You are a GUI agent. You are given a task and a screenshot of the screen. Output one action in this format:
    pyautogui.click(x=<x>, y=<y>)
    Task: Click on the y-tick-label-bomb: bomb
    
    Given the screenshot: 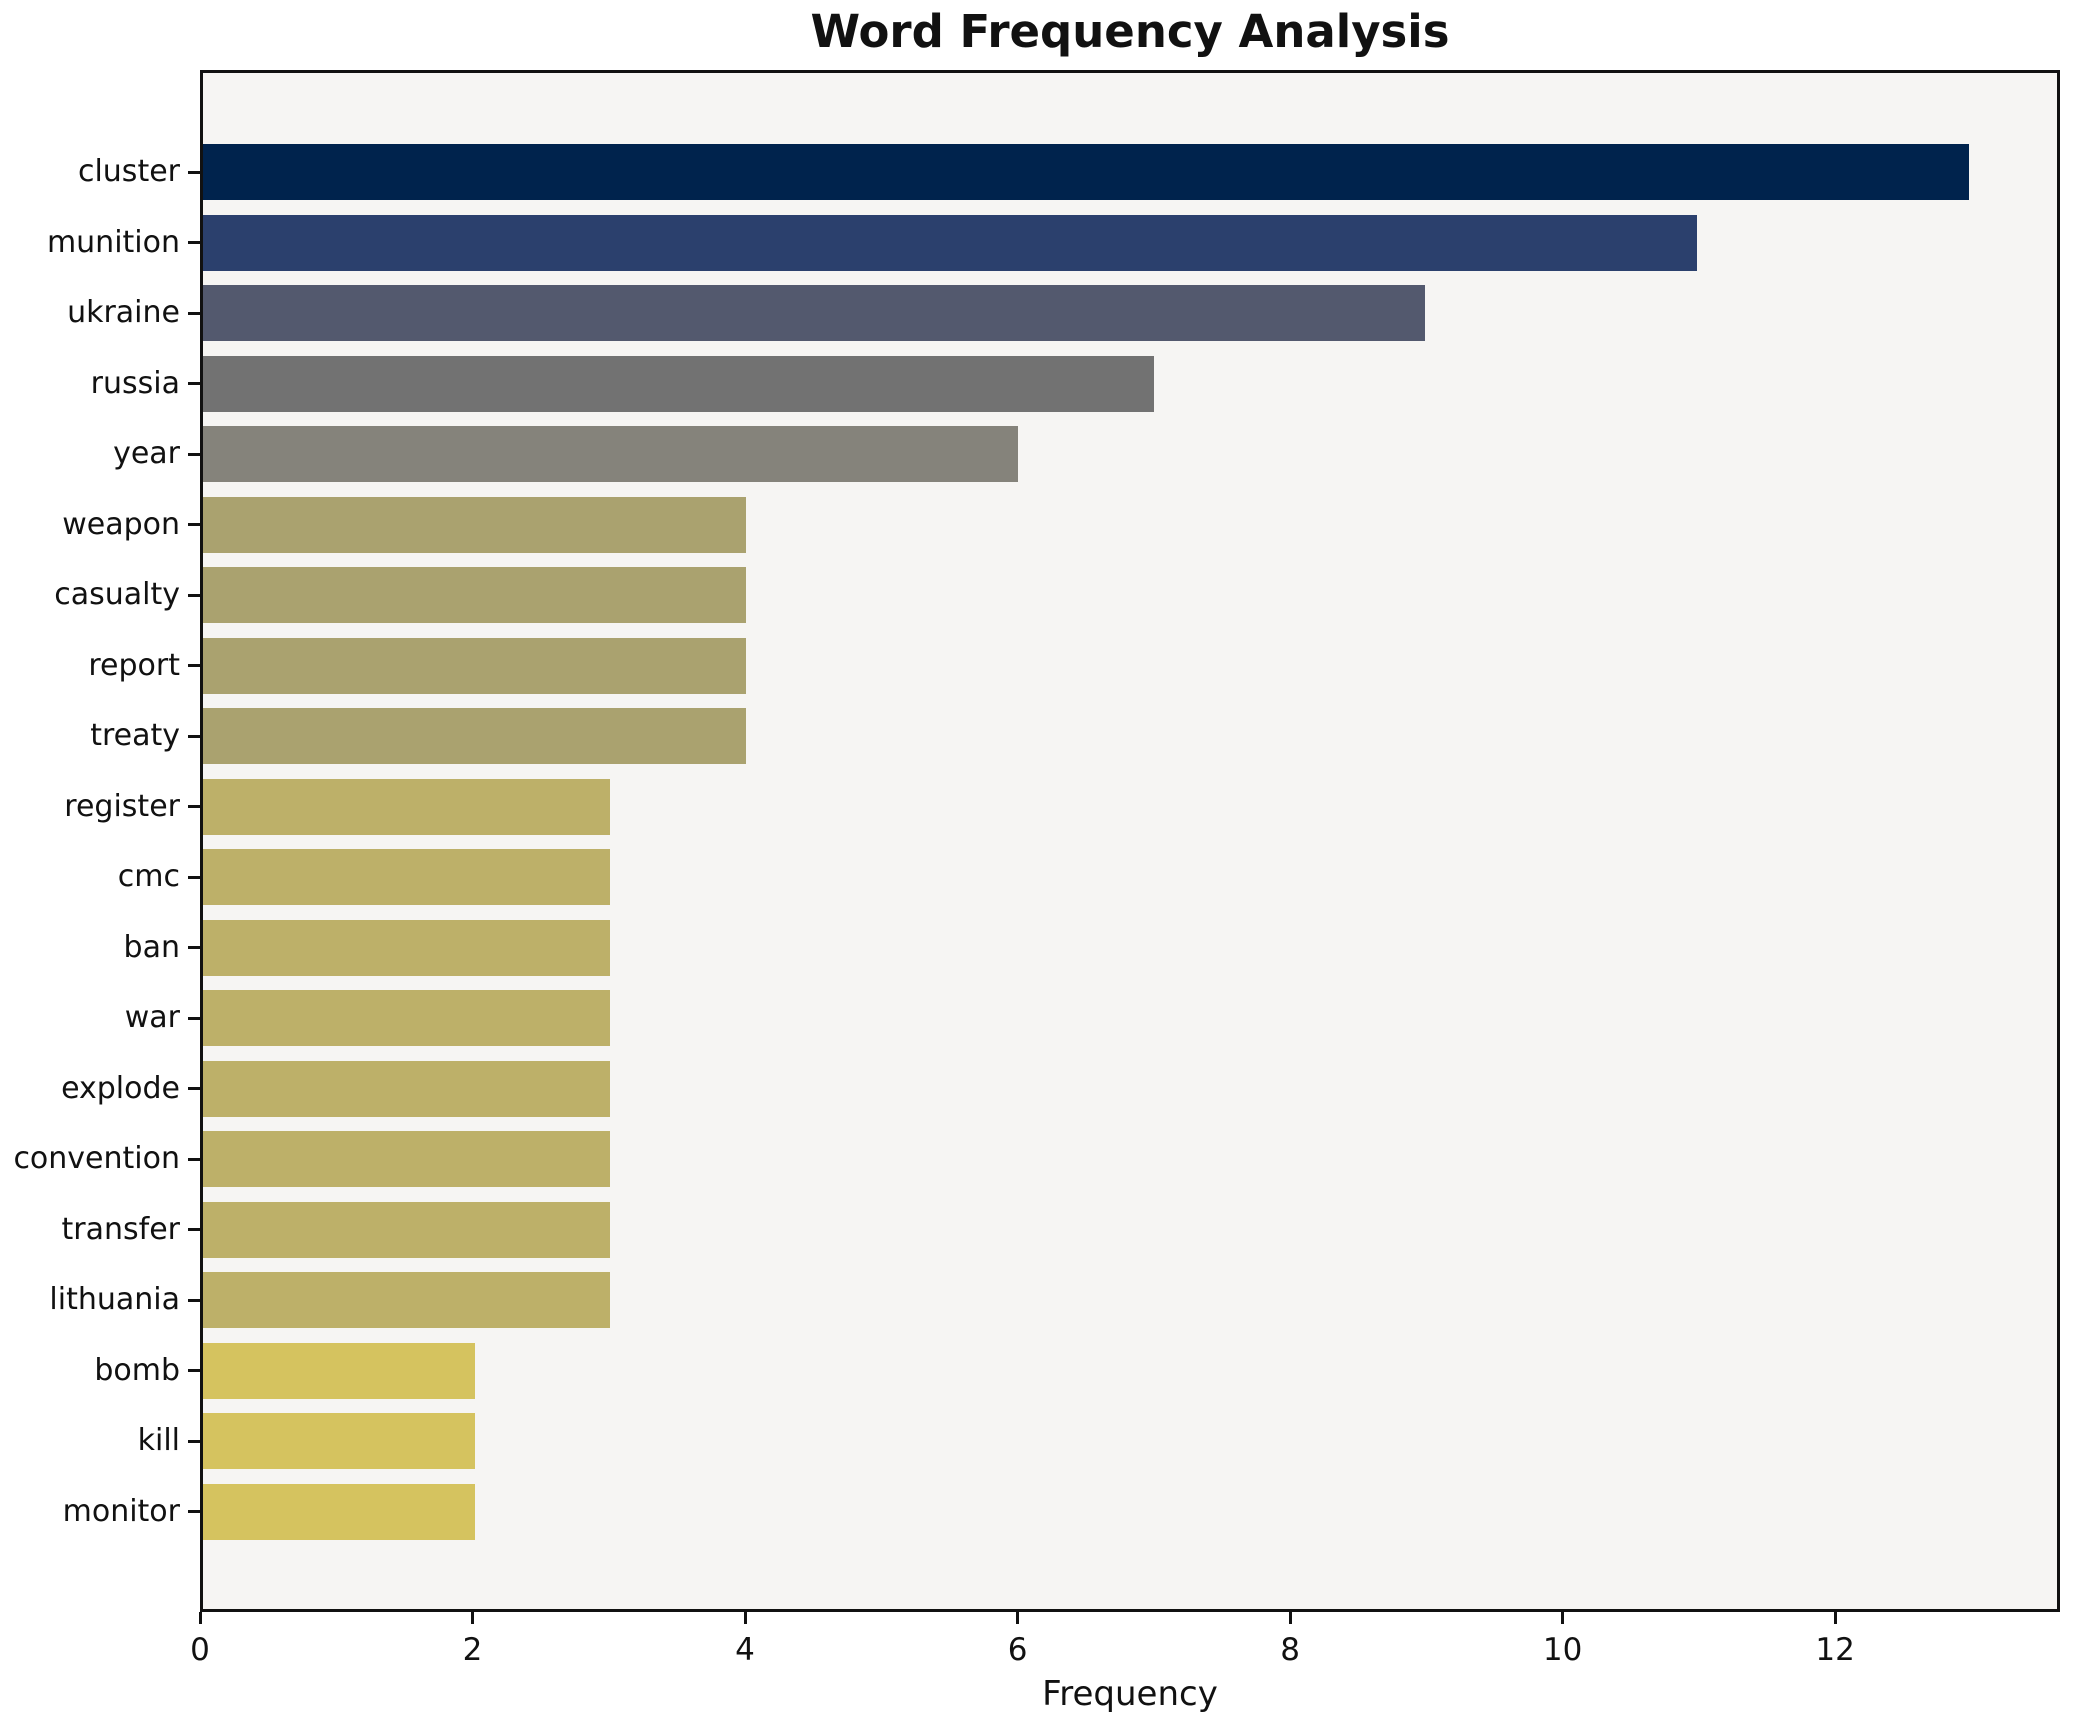 What is the action you would take?
    pyautogui.click(x=137, y=1370)
    